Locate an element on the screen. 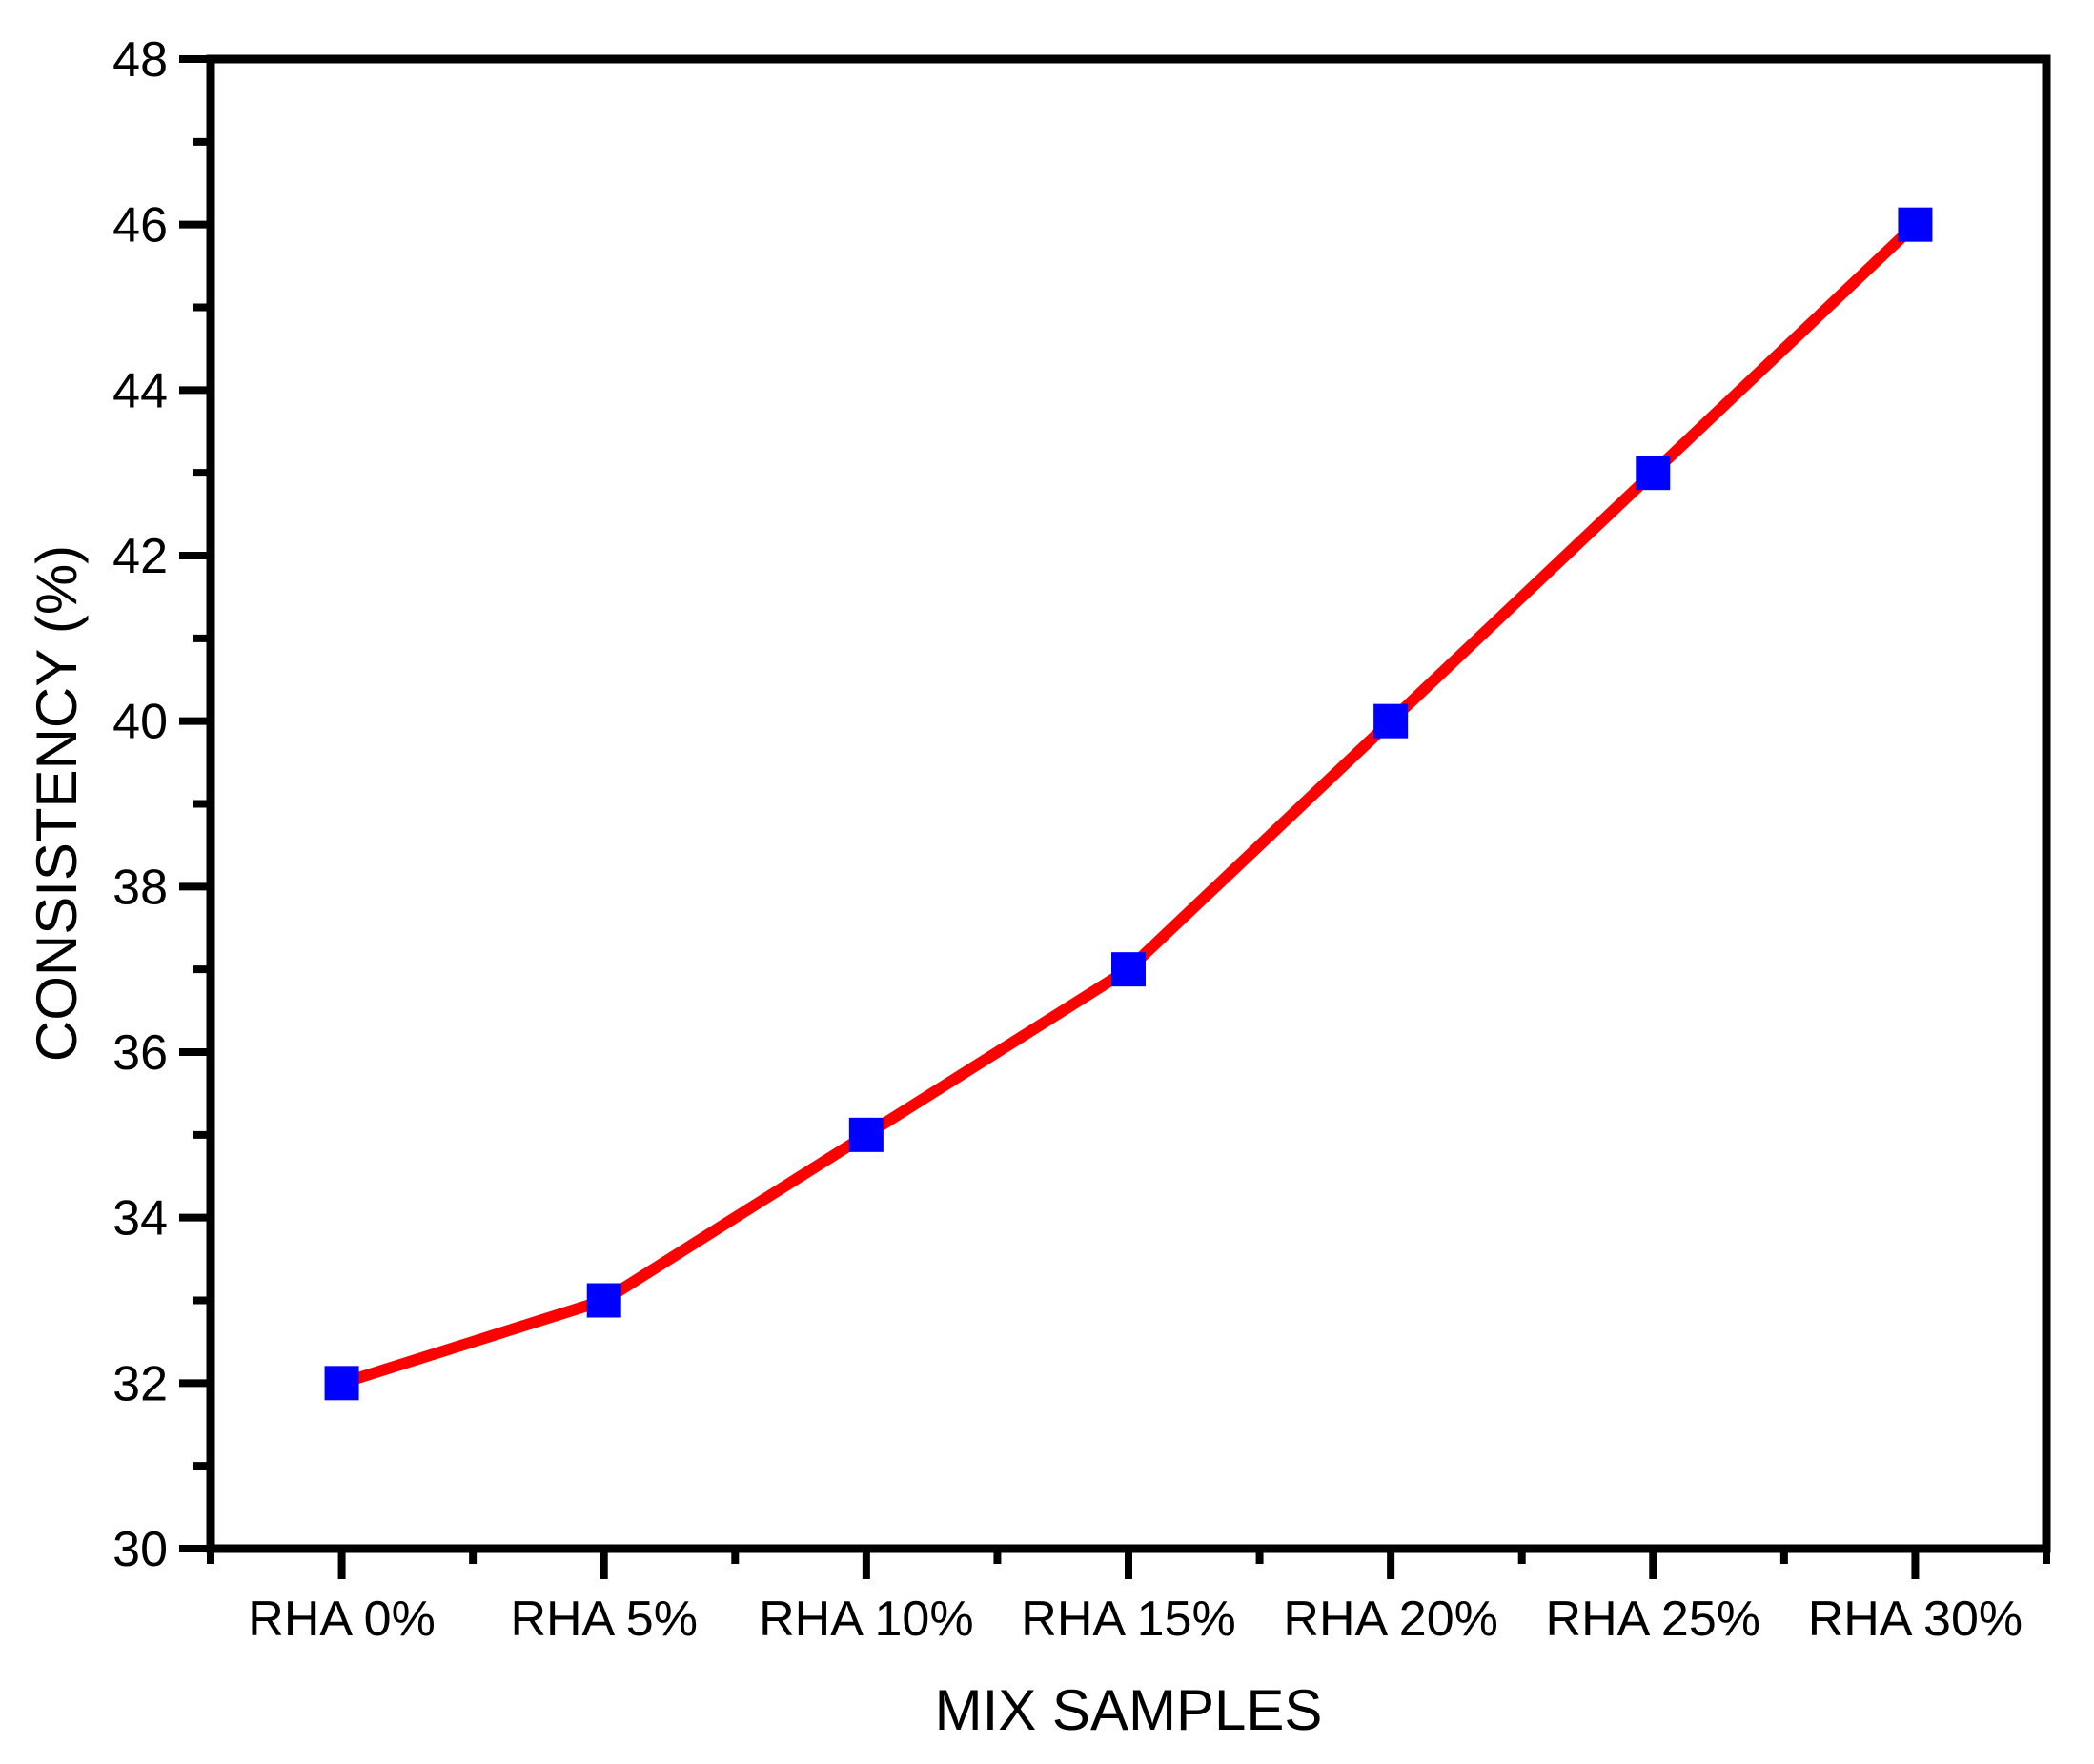 This screenshot has height=1764, width=2094. y-tick-label: 42 is located at coordinates (140, 557).